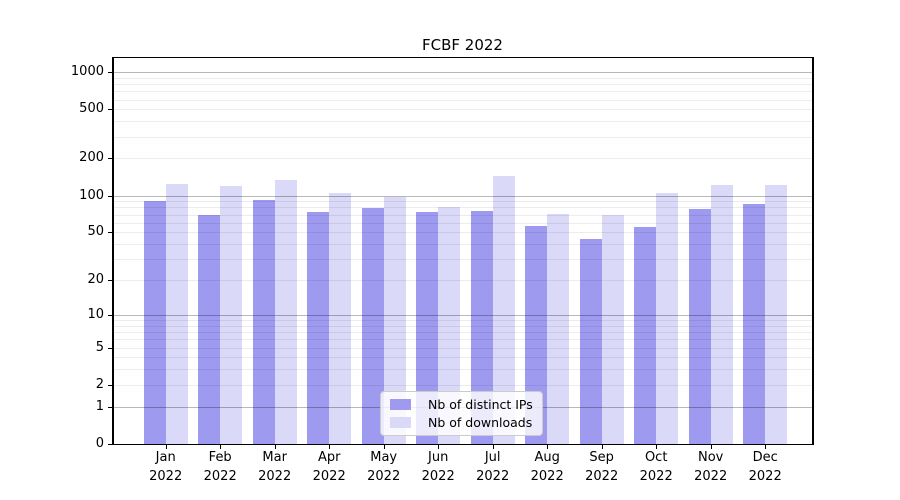 This screenshot has height=500, width=900. I want to click on bar-downloads-mar, so click(285, 312).